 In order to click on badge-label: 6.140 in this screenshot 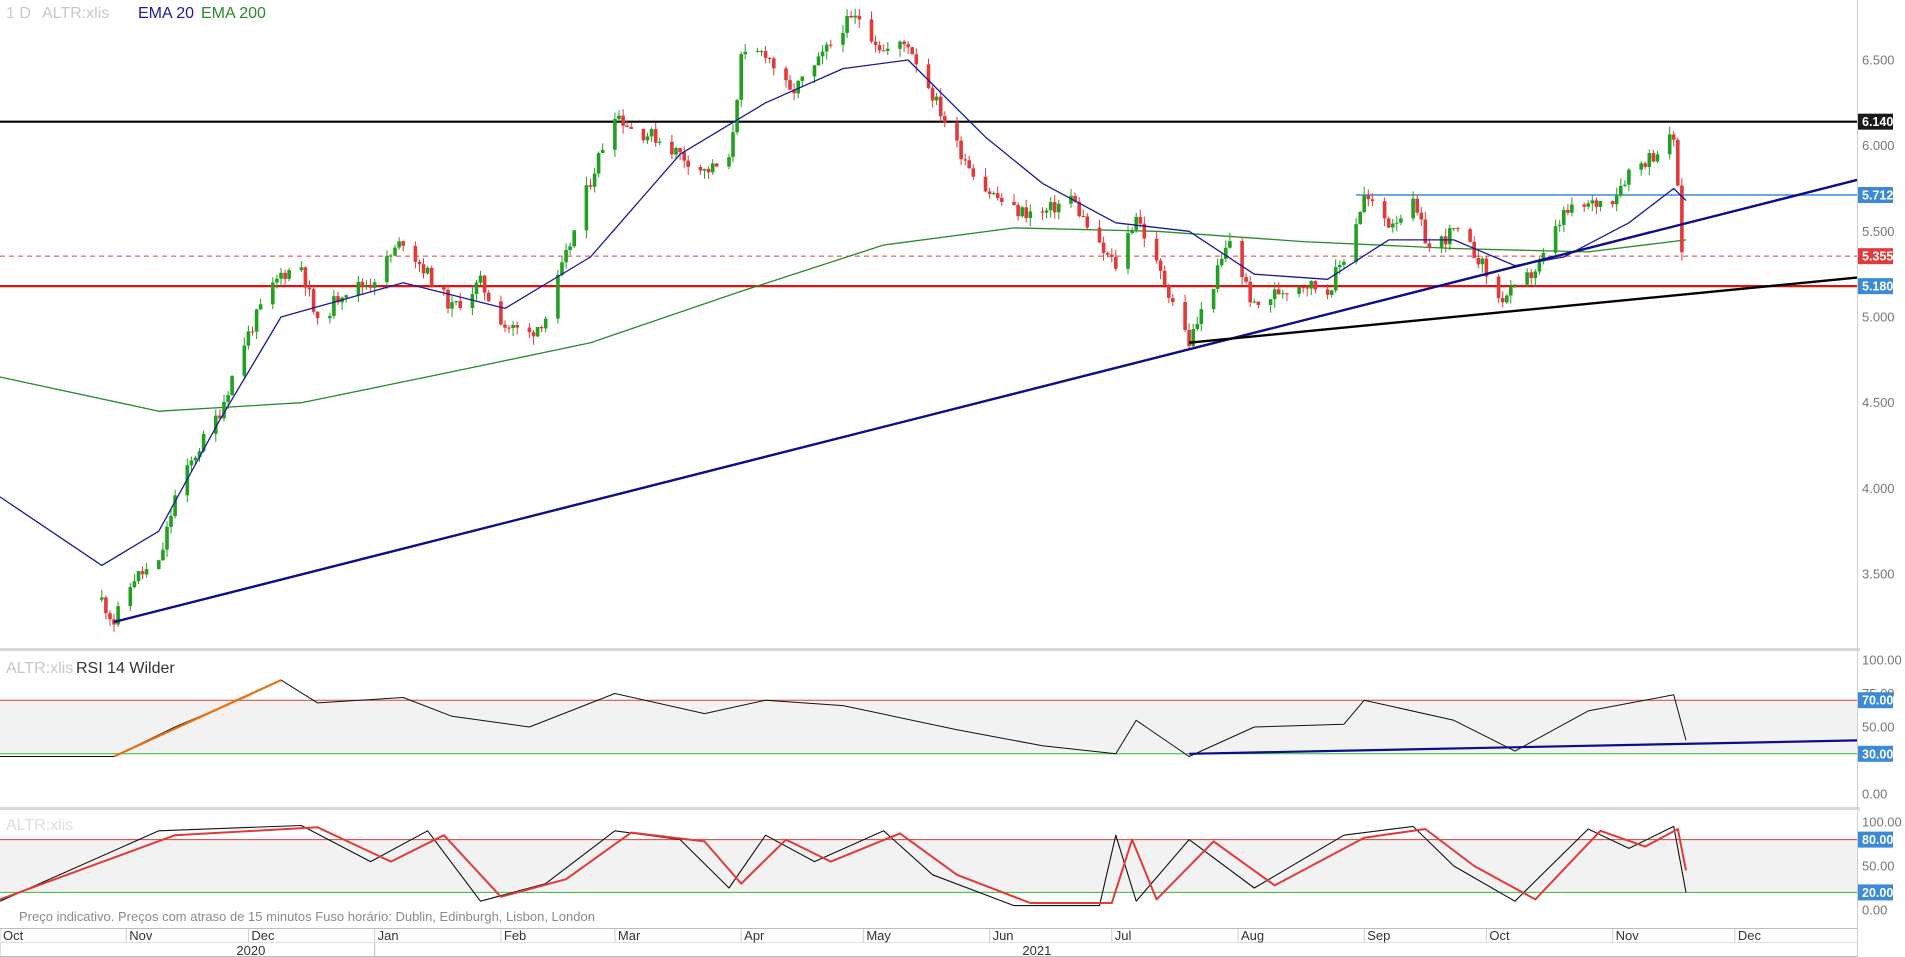, I will do `click(1877, 122)`.